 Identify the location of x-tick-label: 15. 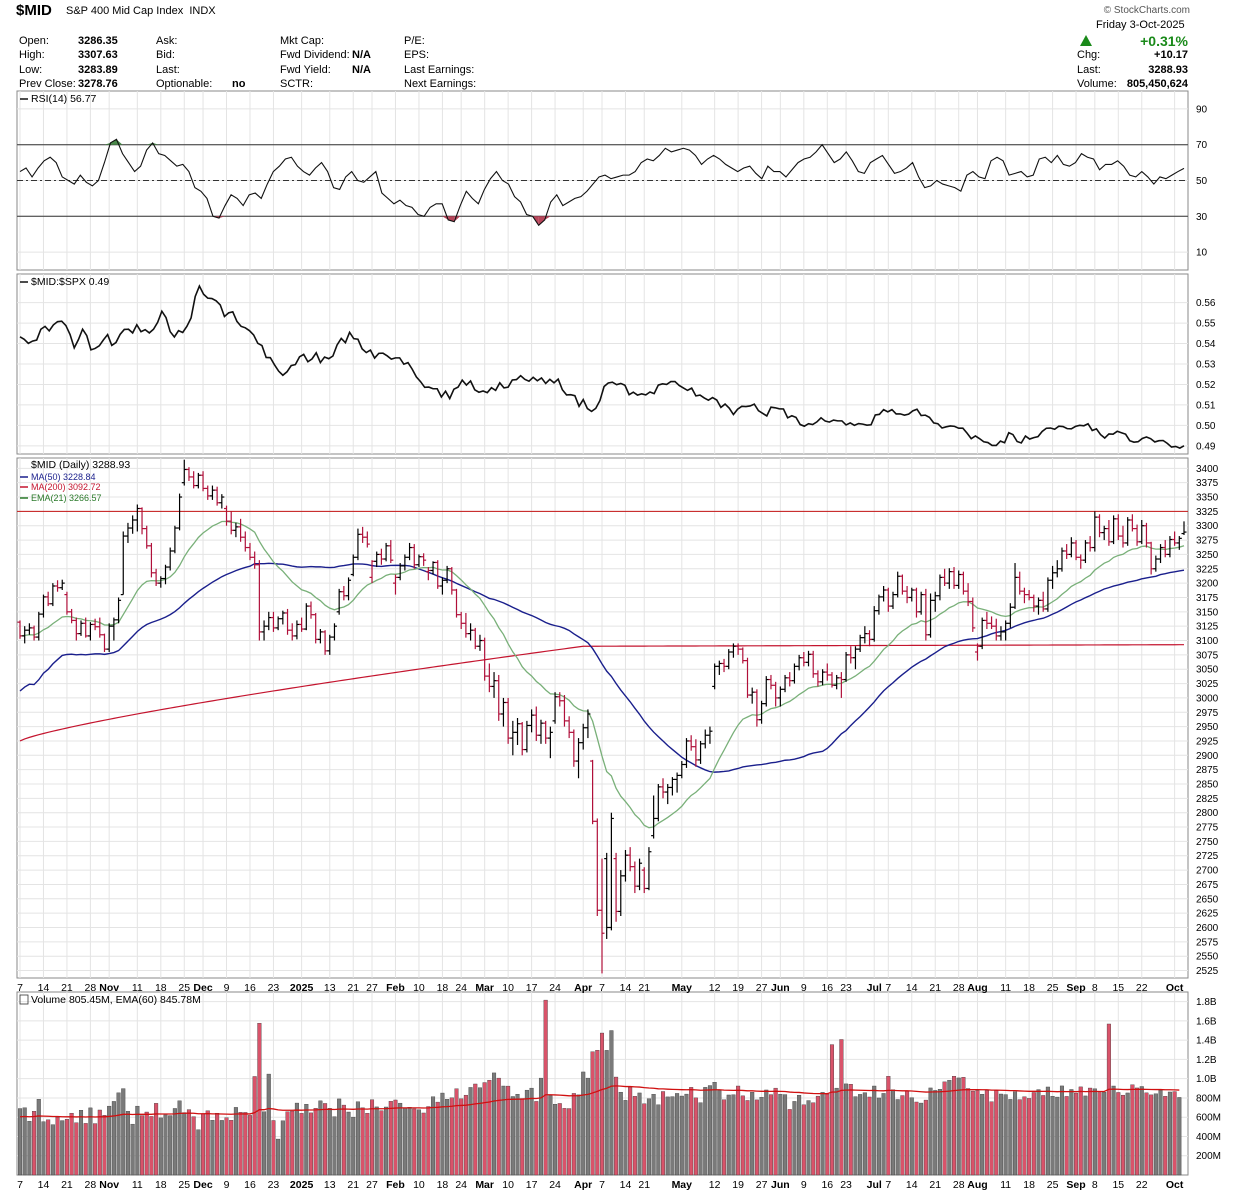
(1118, 1185).